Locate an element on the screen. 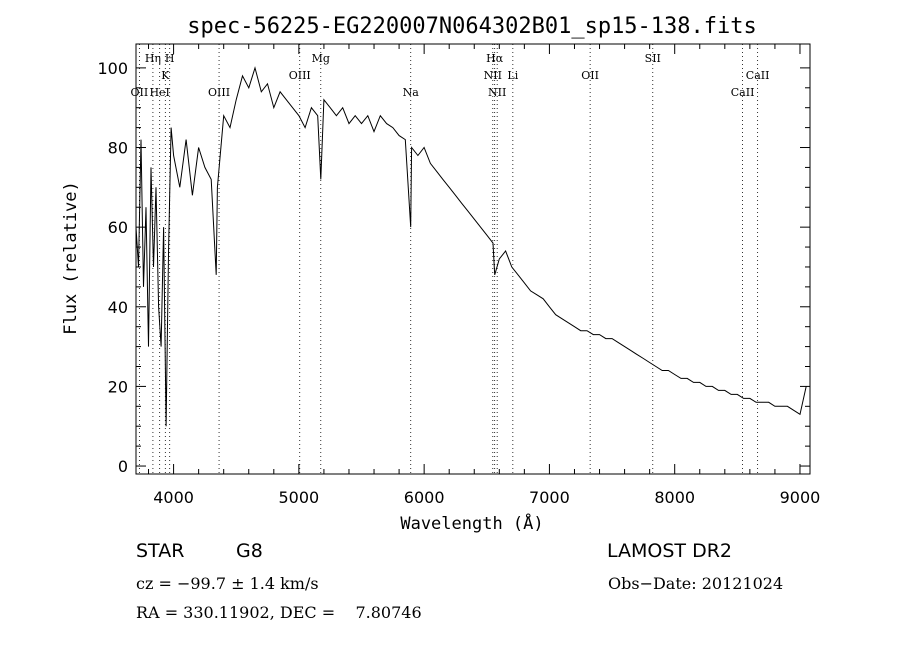 The width and height of the screenshot is (900, 650). line-label-4: H is located at coordinates (170, 58).